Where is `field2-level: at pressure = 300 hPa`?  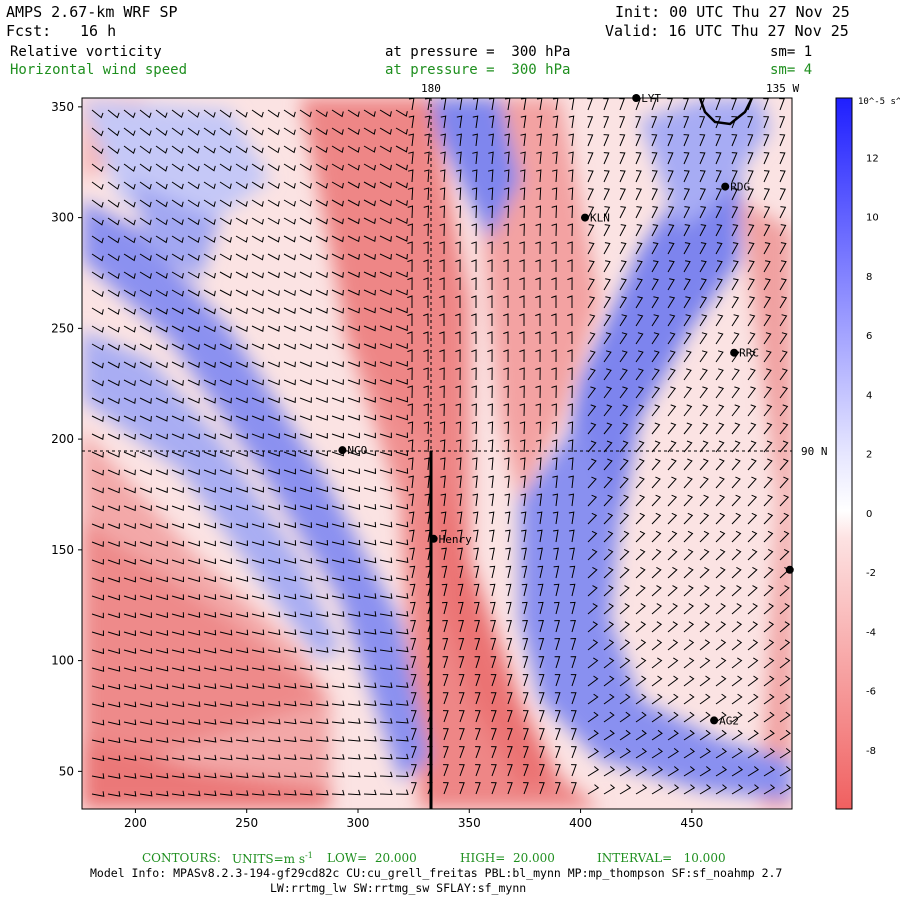 field2-level: at pressure = 300 hPa is located at coordinates (478, 70).